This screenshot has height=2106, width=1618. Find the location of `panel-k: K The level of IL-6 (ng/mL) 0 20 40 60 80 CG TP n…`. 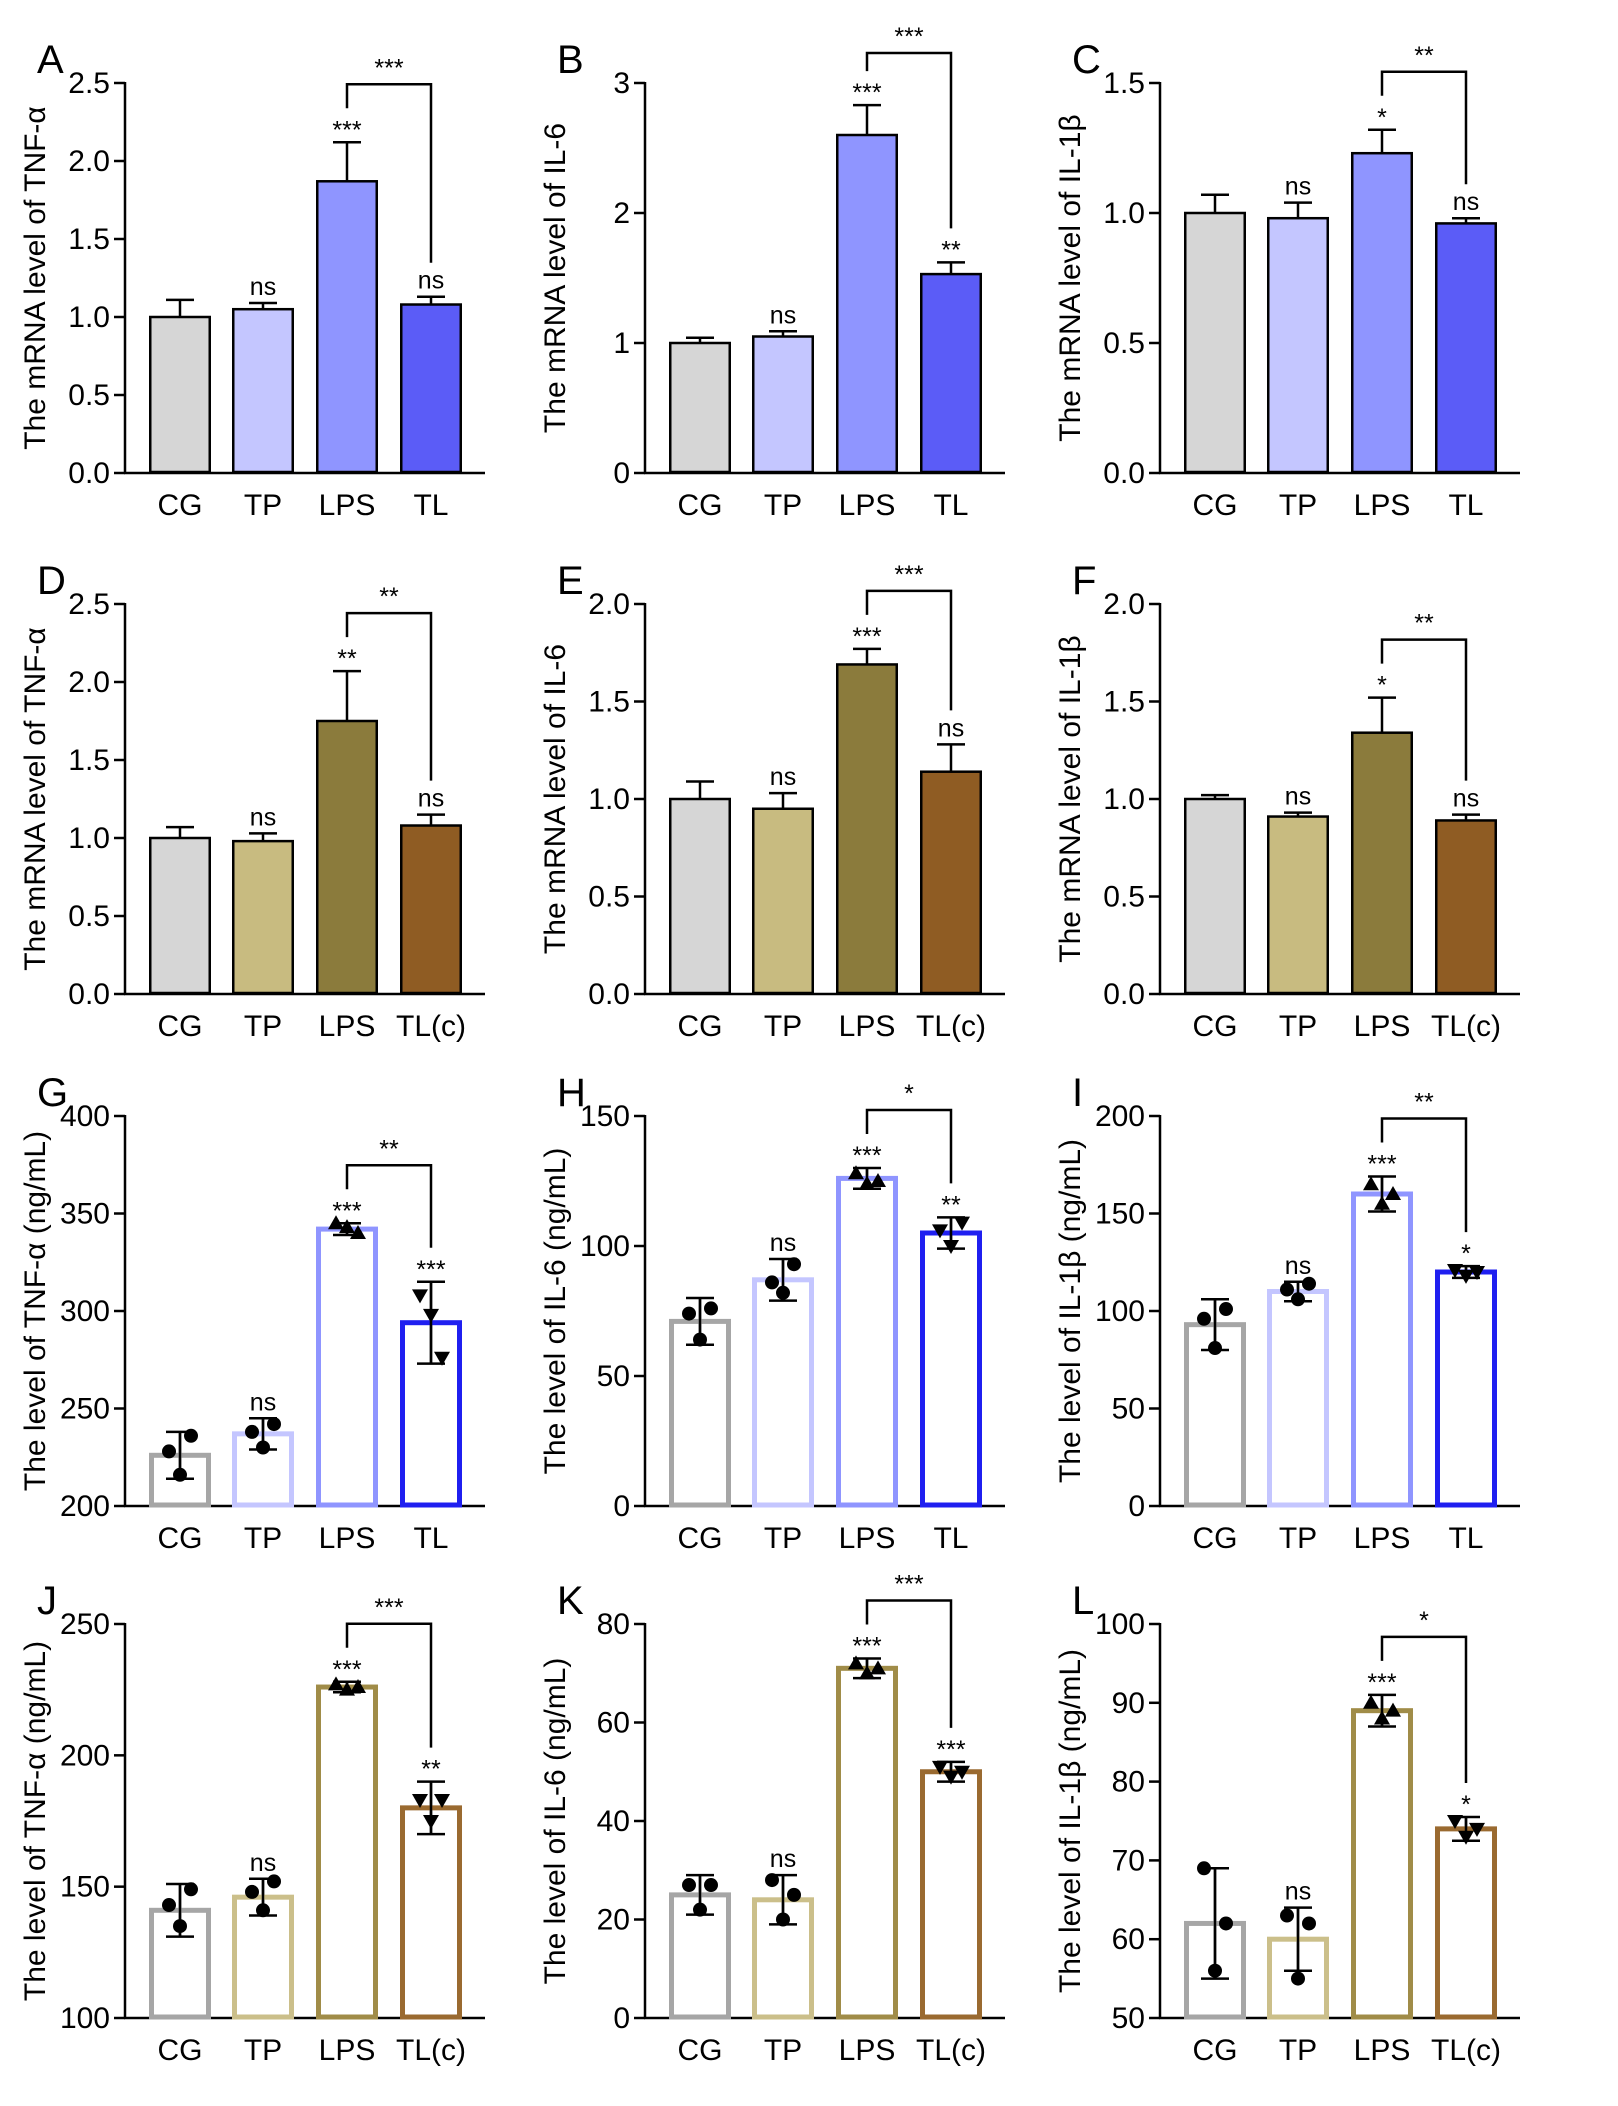

panel-k: K The level of IL-6 (ng/mL) 0 20 40 60 80 CG TP n… is located at coordinates (772, 1818).